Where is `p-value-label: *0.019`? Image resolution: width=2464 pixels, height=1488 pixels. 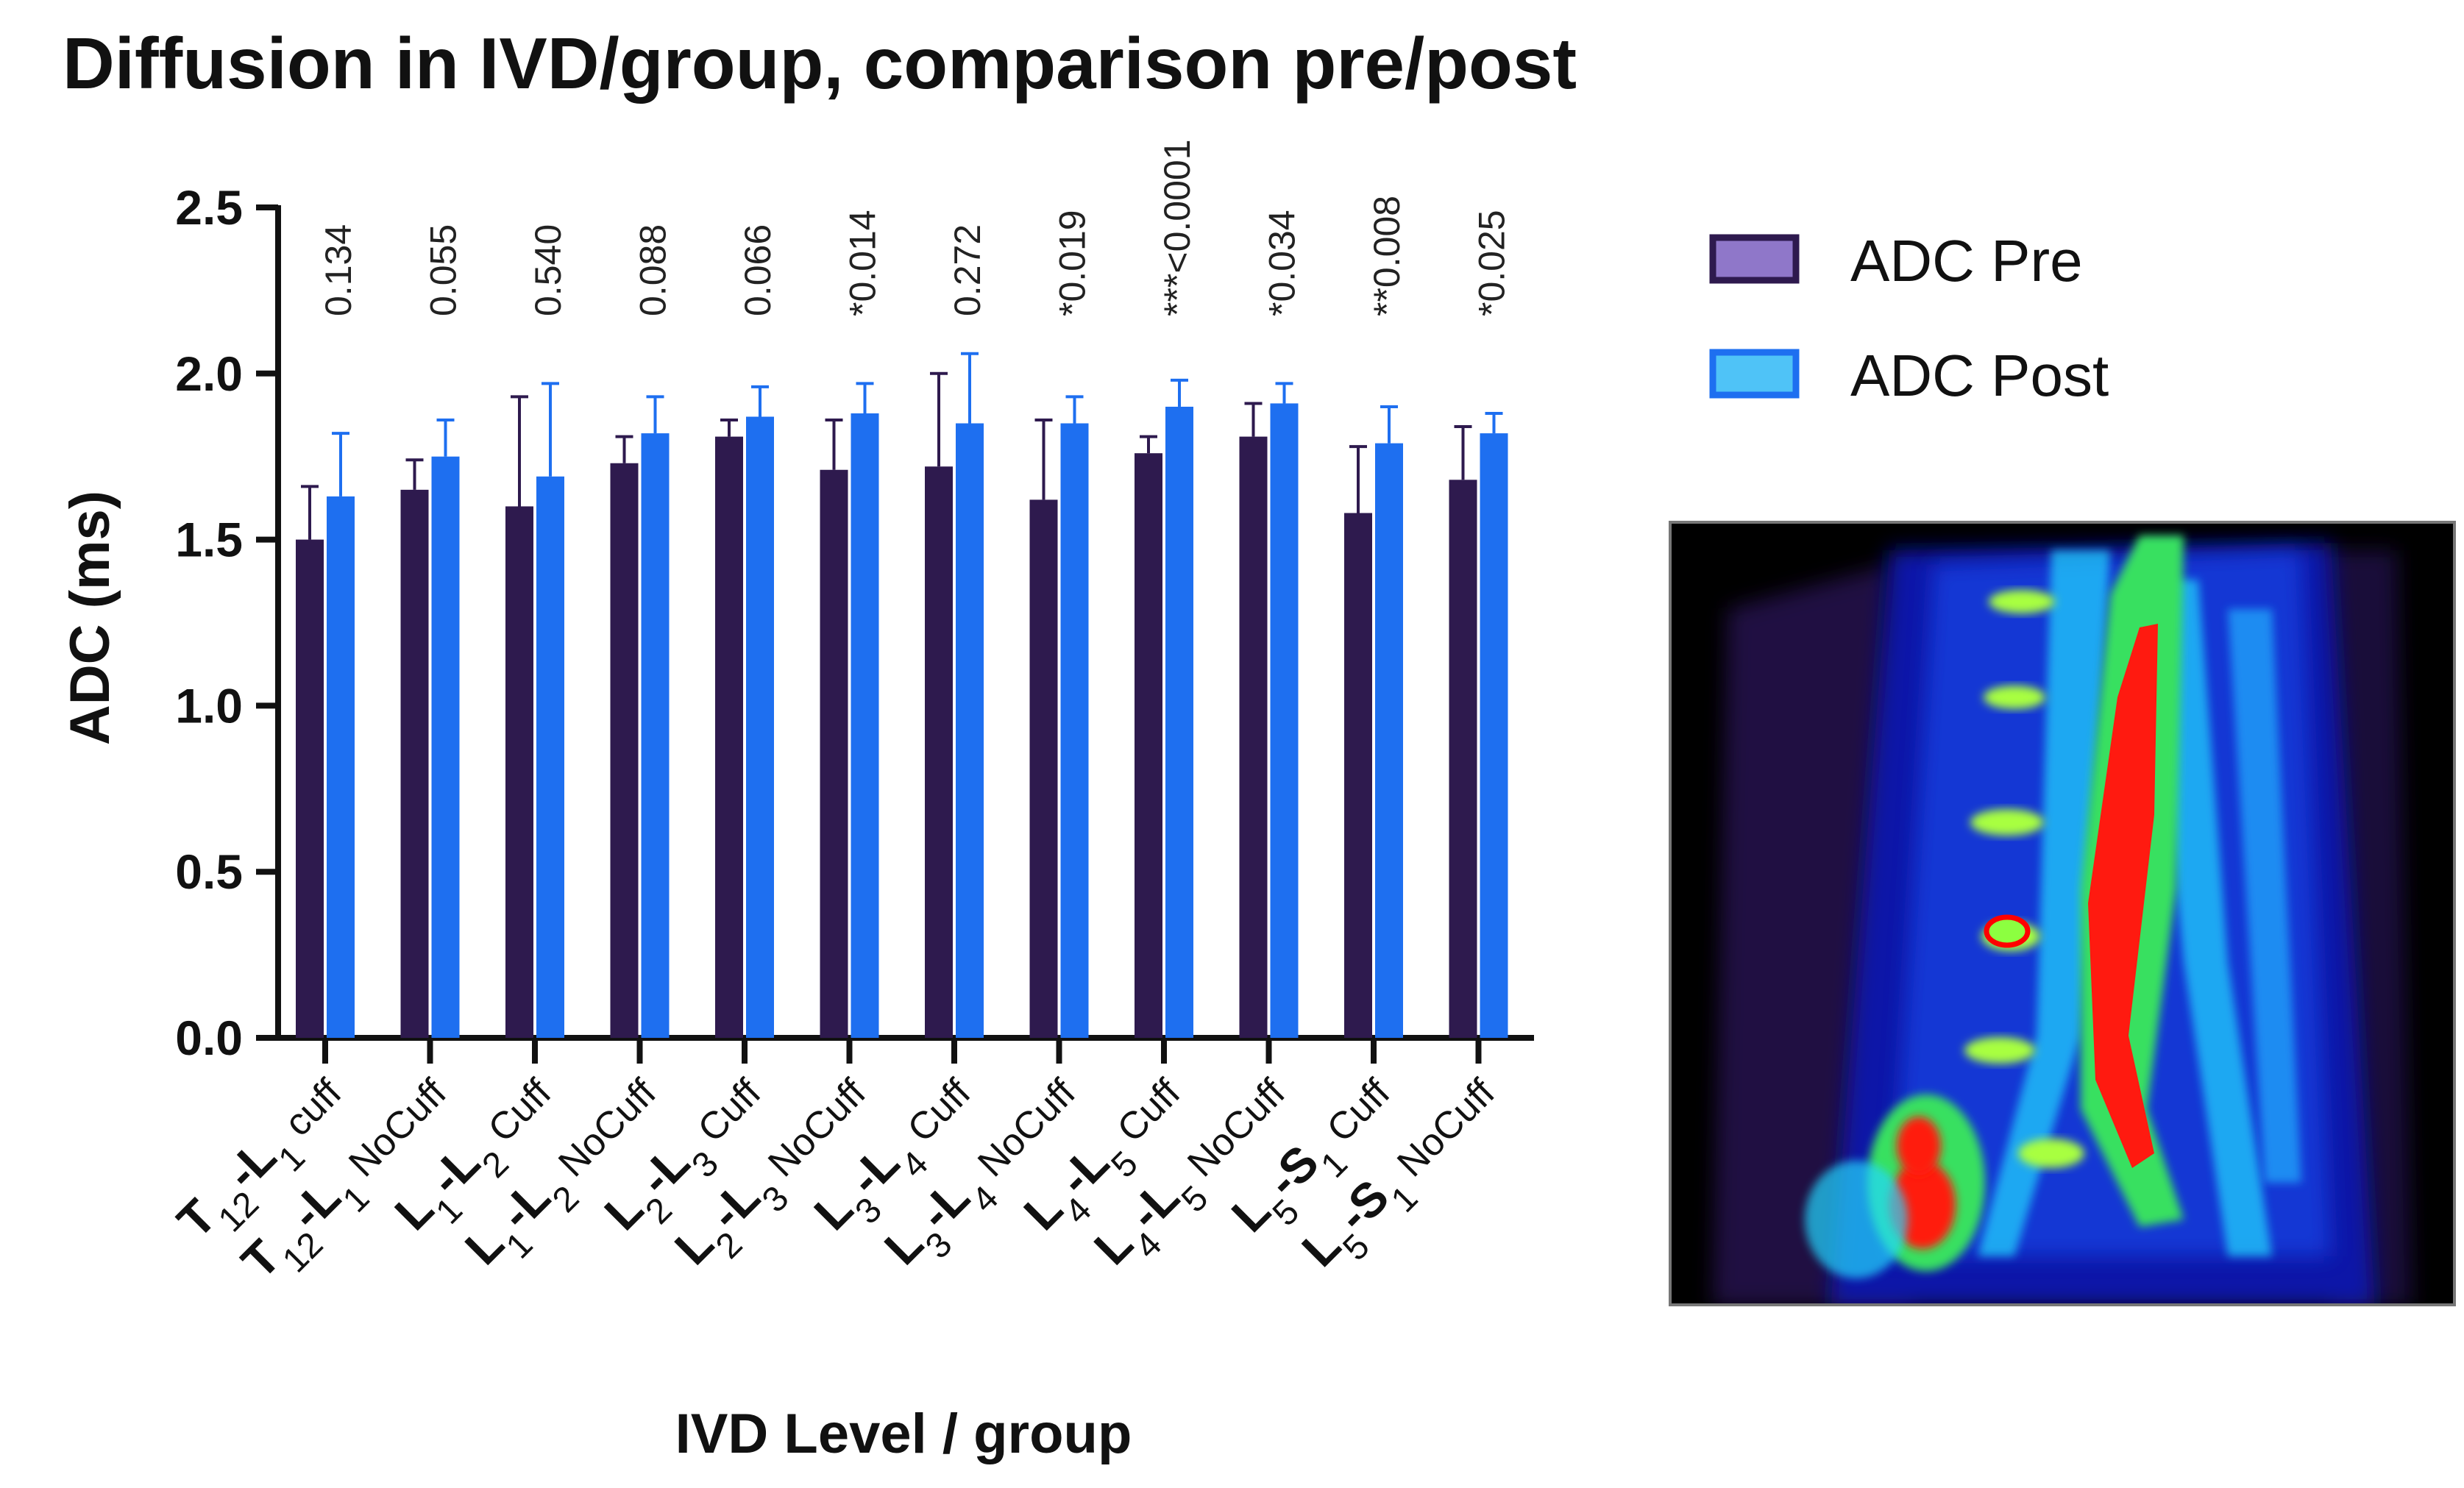
p-value-label: *0.019 is located at coordinates (1072, 263).